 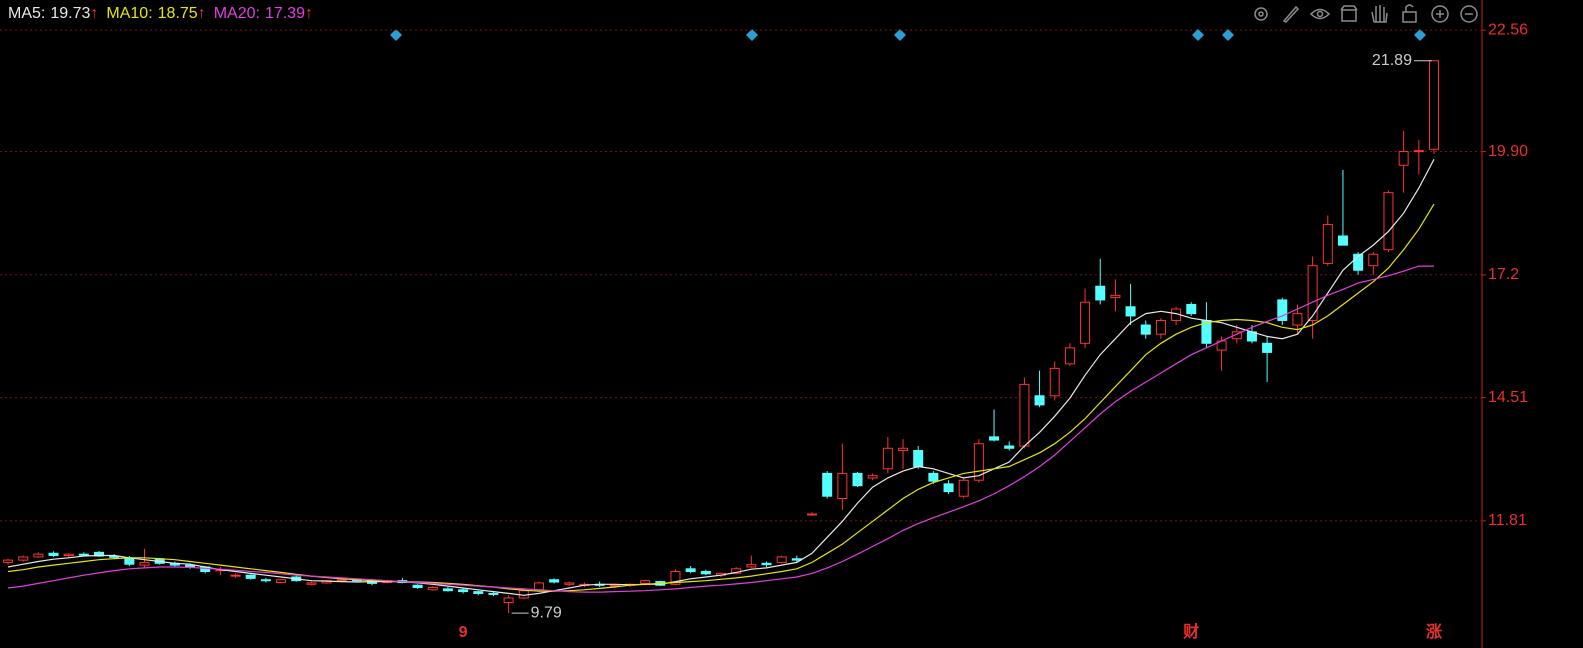 What do you see at coordinates (1440, 14) in the screenshot?
I see `zoom-in-icon` at bounding box center [1440, 14].